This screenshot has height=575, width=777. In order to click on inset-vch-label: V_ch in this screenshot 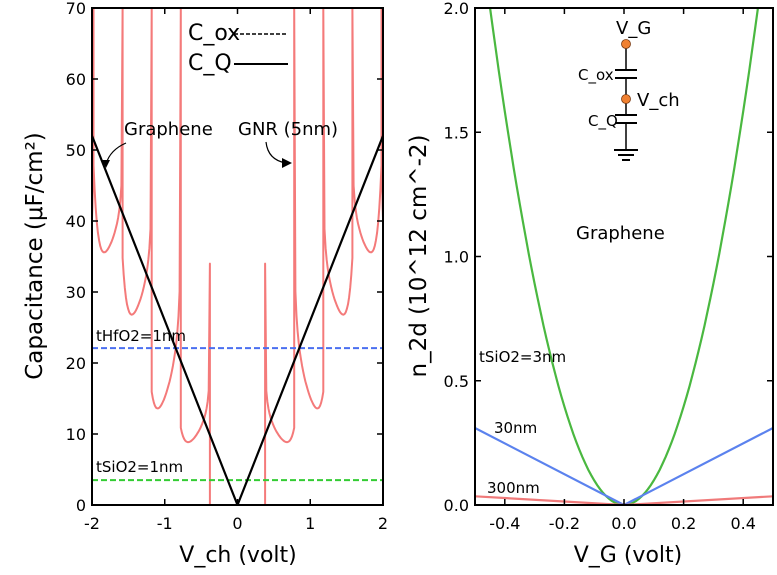, I will do `click(658, 100)`.